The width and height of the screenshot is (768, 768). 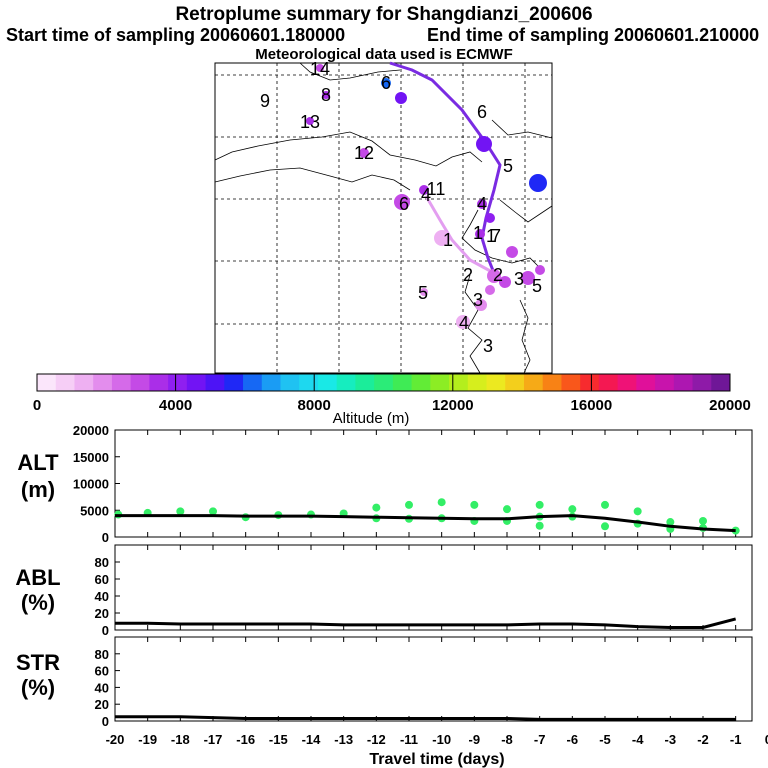 I want to click on x-tick-label: -5, so click(x=605, y=739).